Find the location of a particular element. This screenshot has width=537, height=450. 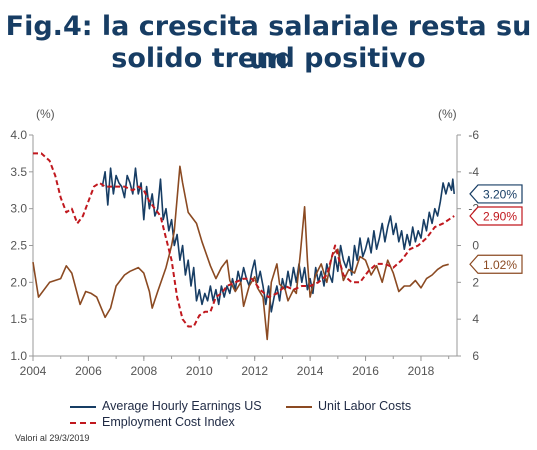

x-tick-label: 2010 is located at coordinates (199, 371).